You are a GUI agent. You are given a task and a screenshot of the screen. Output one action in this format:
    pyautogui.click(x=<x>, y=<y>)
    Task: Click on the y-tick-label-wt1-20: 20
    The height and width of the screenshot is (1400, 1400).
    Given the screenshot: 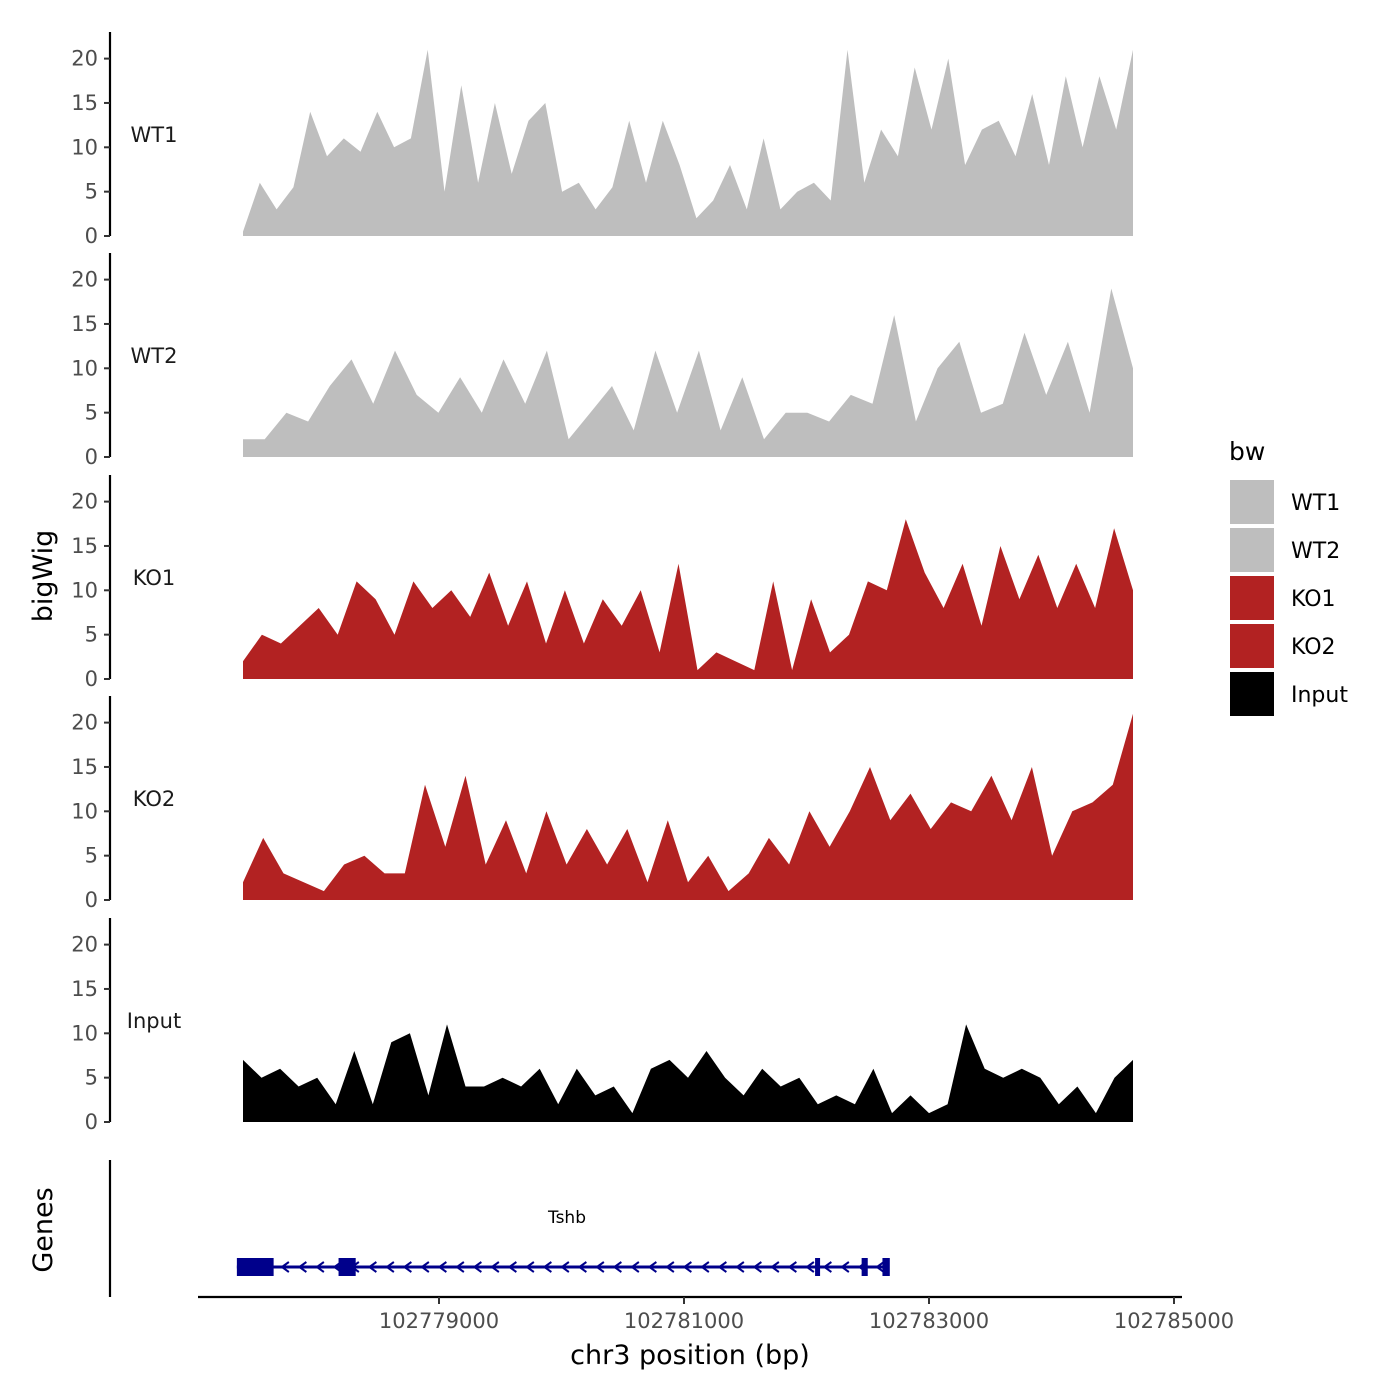 What is the action you would take?
    pyautogui.click(x=84, y=59)
    